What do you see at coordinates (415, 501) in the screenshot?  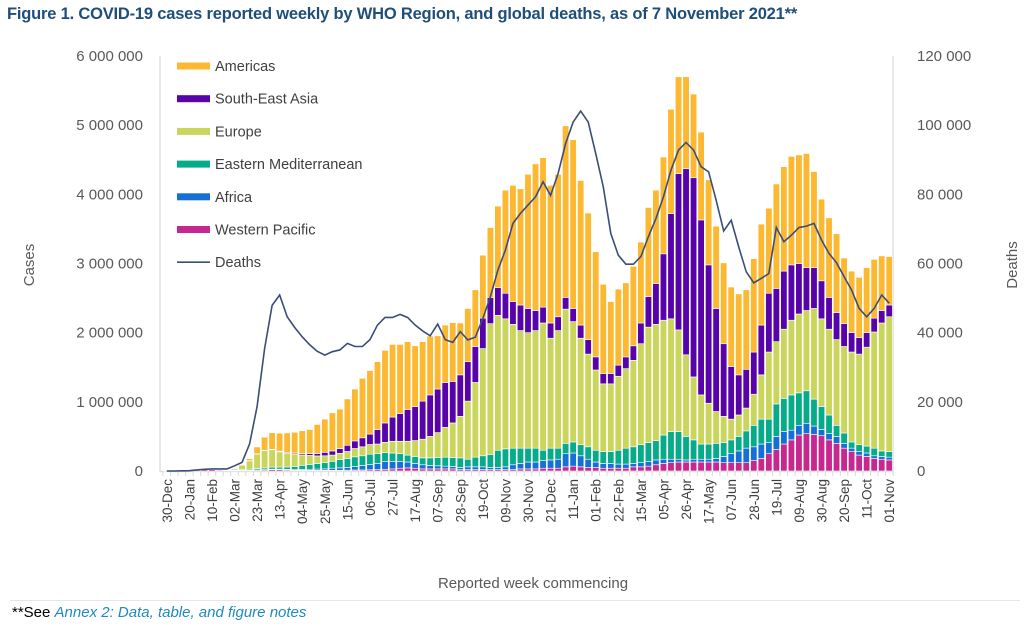 I see `x-tick-label: 17-Aug` at bounding box center [415, 501].